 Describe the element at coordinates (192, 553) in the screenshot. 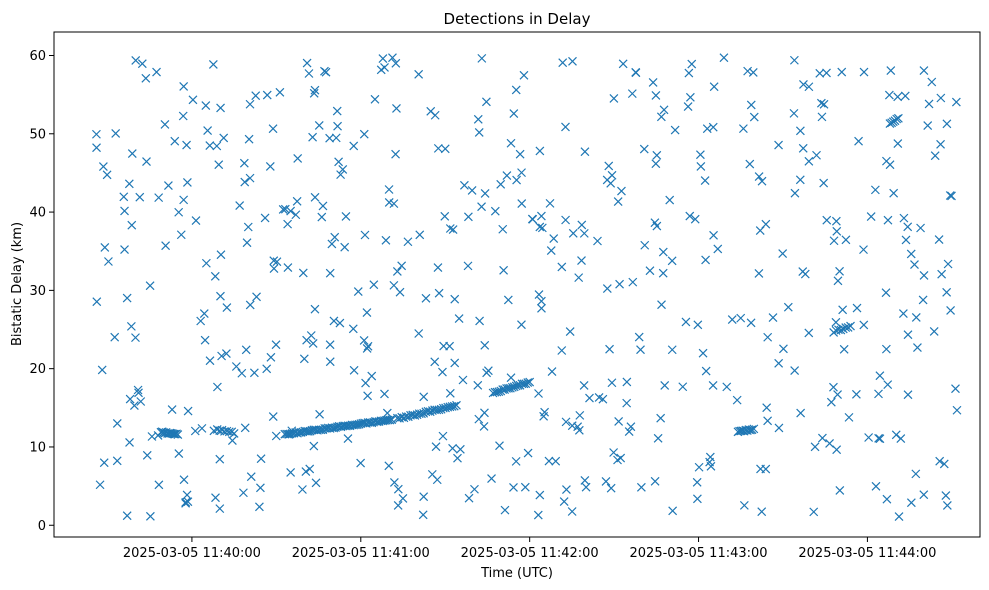

I see `x-tick-label: 2025-03-05 11:40:00` at that location.